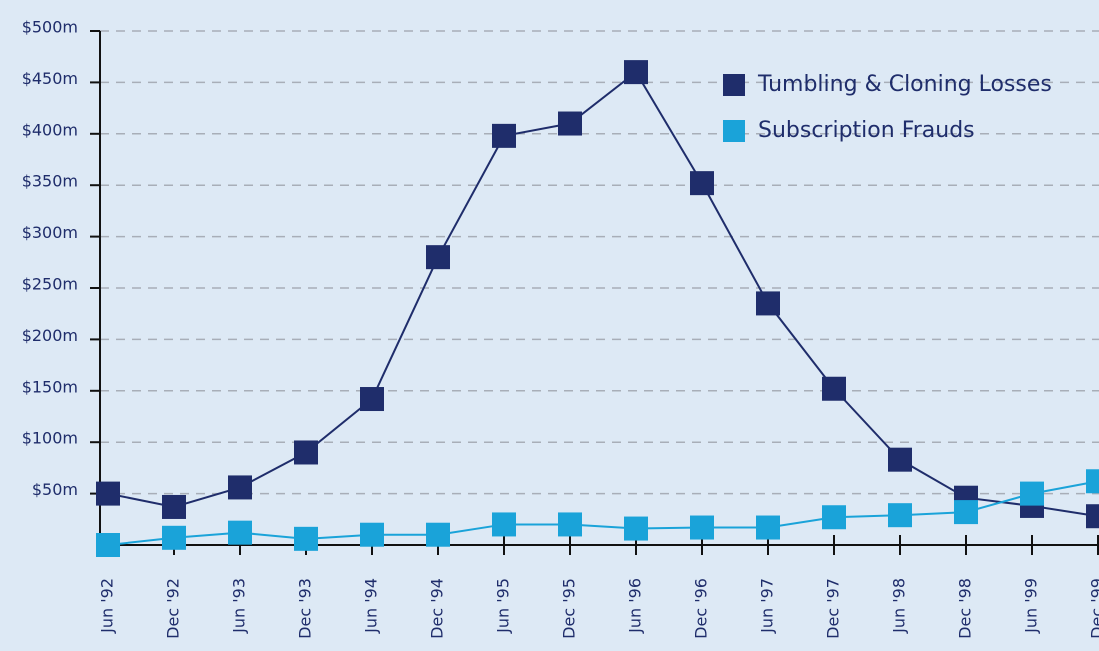 This screenshot has height=651, width=1099. I want to click on x-tick-label: Jun '97, so click(767, 606).